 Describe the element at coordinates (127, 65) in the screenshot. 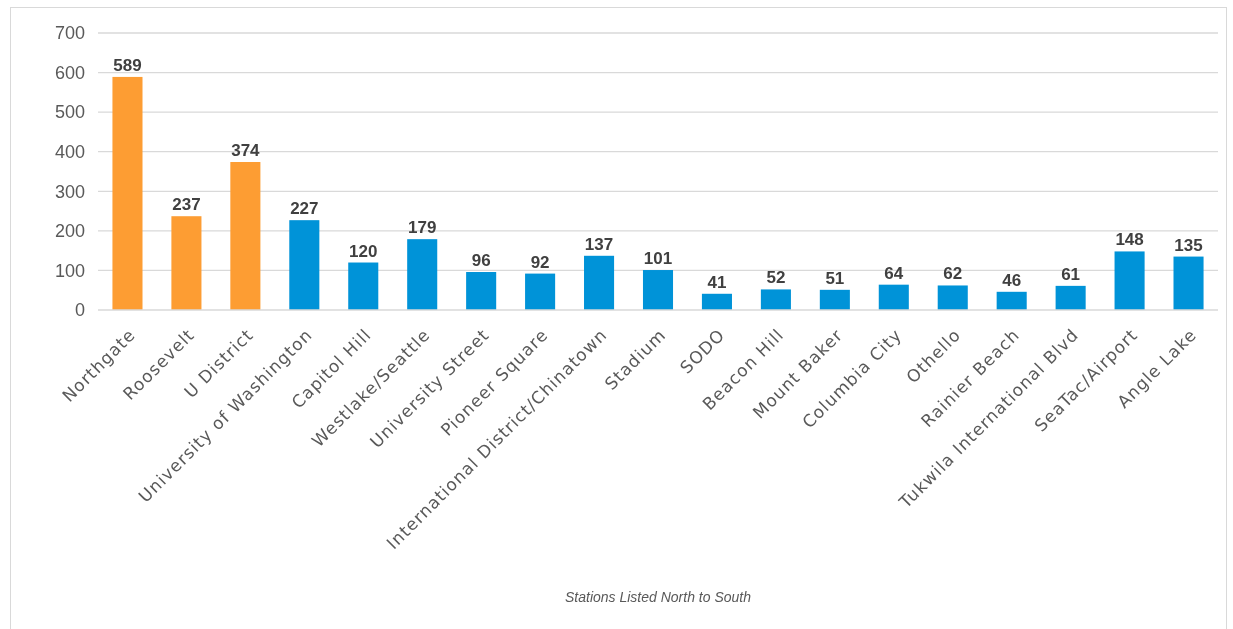

I see `data-label: 589` at that location.